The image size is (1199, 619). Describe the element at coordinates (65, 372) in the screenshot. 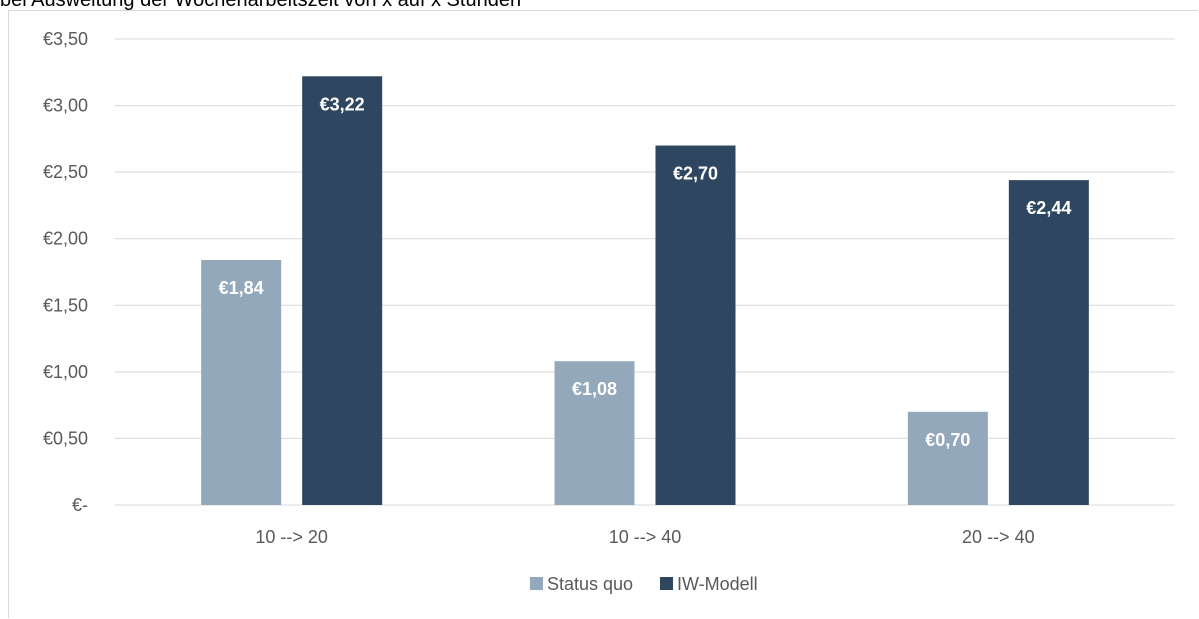

I see `y-tick-label: €1,00` at that location.